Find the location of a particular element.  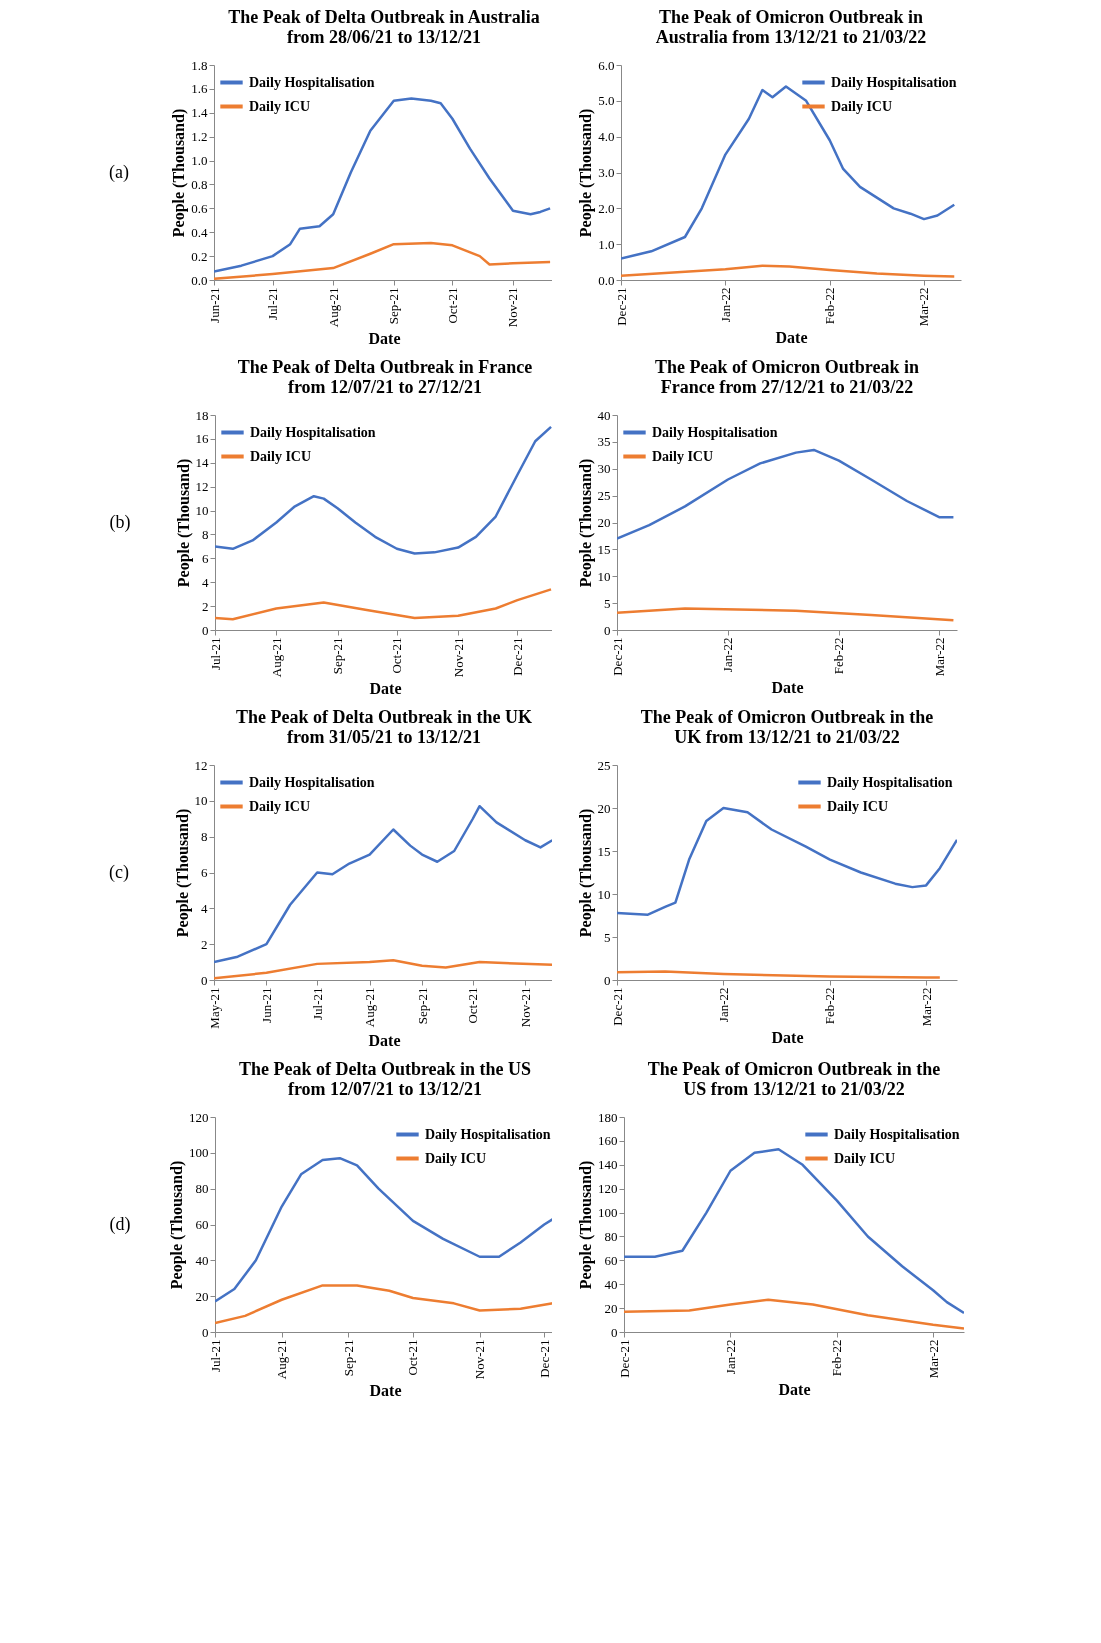

y-tick-label: 120 is located at coordinates (199, 1117).